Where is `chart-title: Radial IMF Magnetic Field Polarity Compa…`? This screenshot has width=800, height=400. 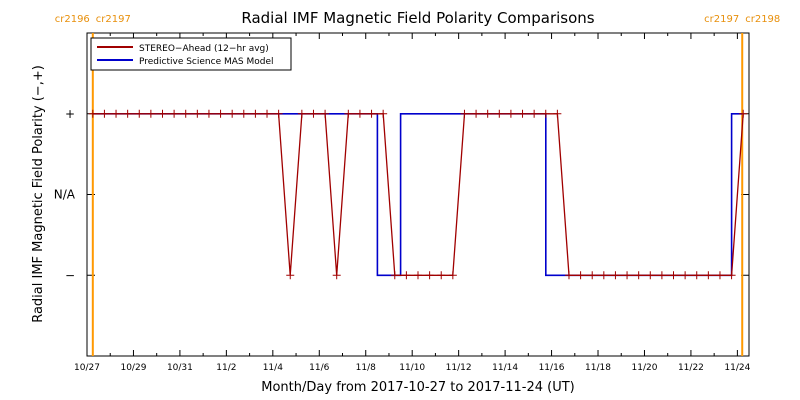 chart-title: Radial IMF Magnetic Field Polarity Compa… is located at coordinates (417, 18).